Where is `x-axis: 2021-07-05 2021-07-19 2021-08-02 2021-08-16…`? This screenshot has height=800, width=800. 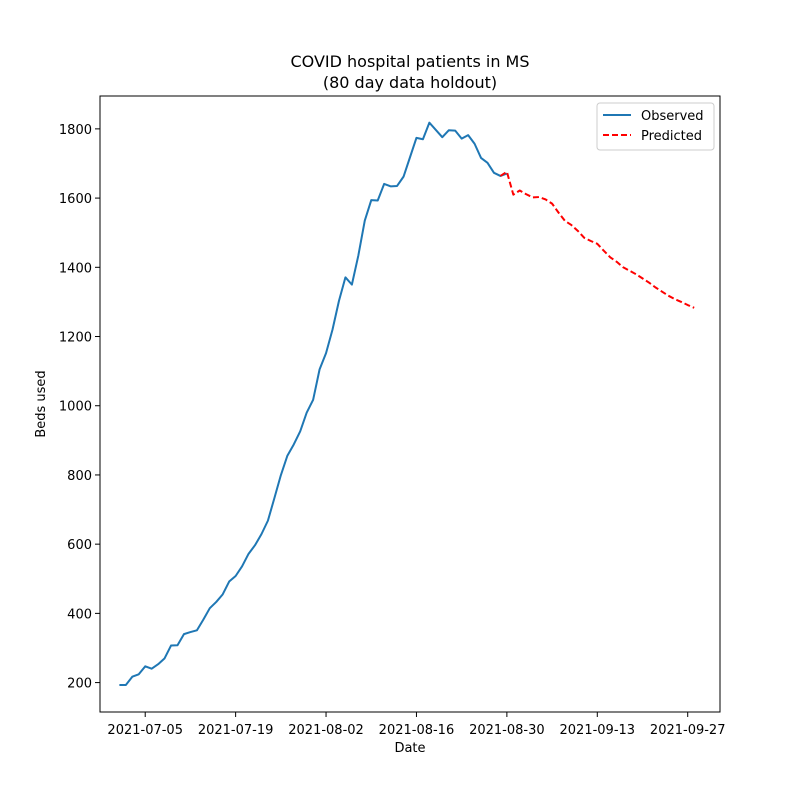 x-axis: 2021-07-05 2021-07-19 2021-08-02 2021-08-16… is located at coordinates (416, 725).